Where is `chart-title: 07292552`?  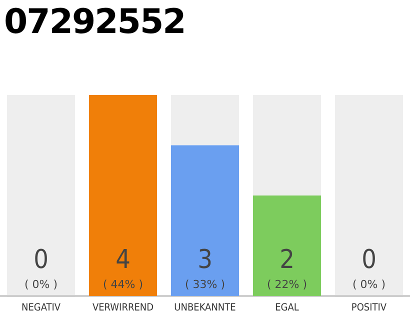
chart-title: 07292552 is located at coordinates (95, 22).